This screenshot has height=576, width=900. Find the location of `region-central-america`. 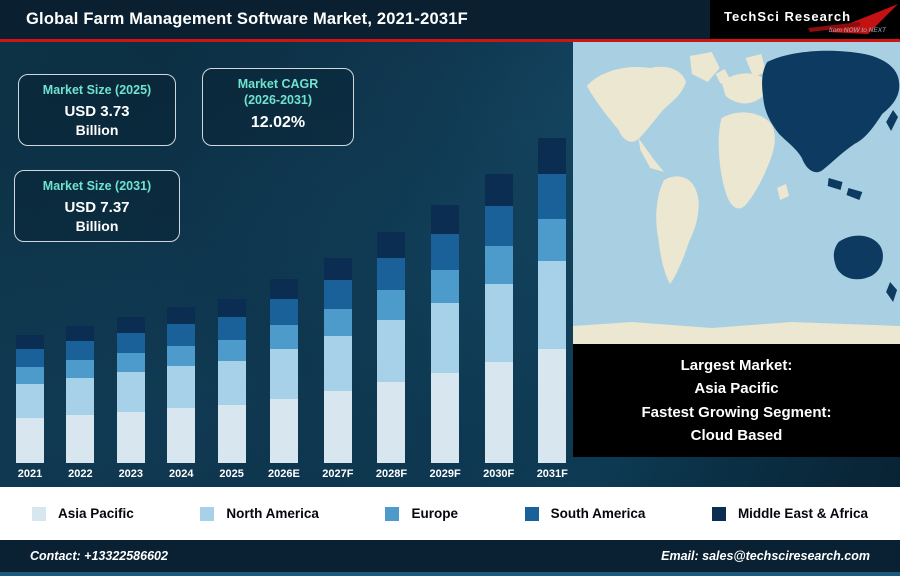

region-central-america is located at coordinates (651, 155).